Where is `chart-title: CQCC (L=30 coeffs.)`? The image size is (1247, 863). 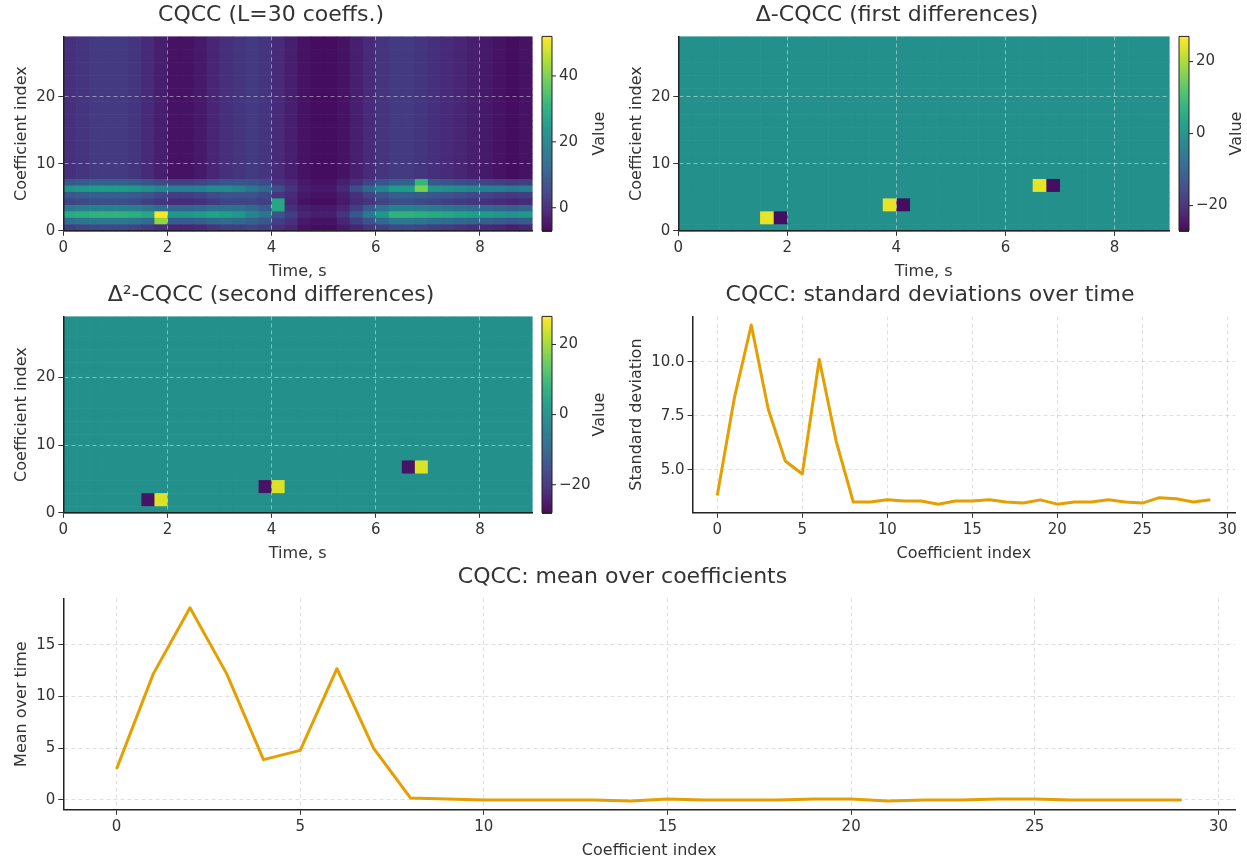
chart-title: CQCC (L=30 coeffs.) is located at coordinates (271, 13).